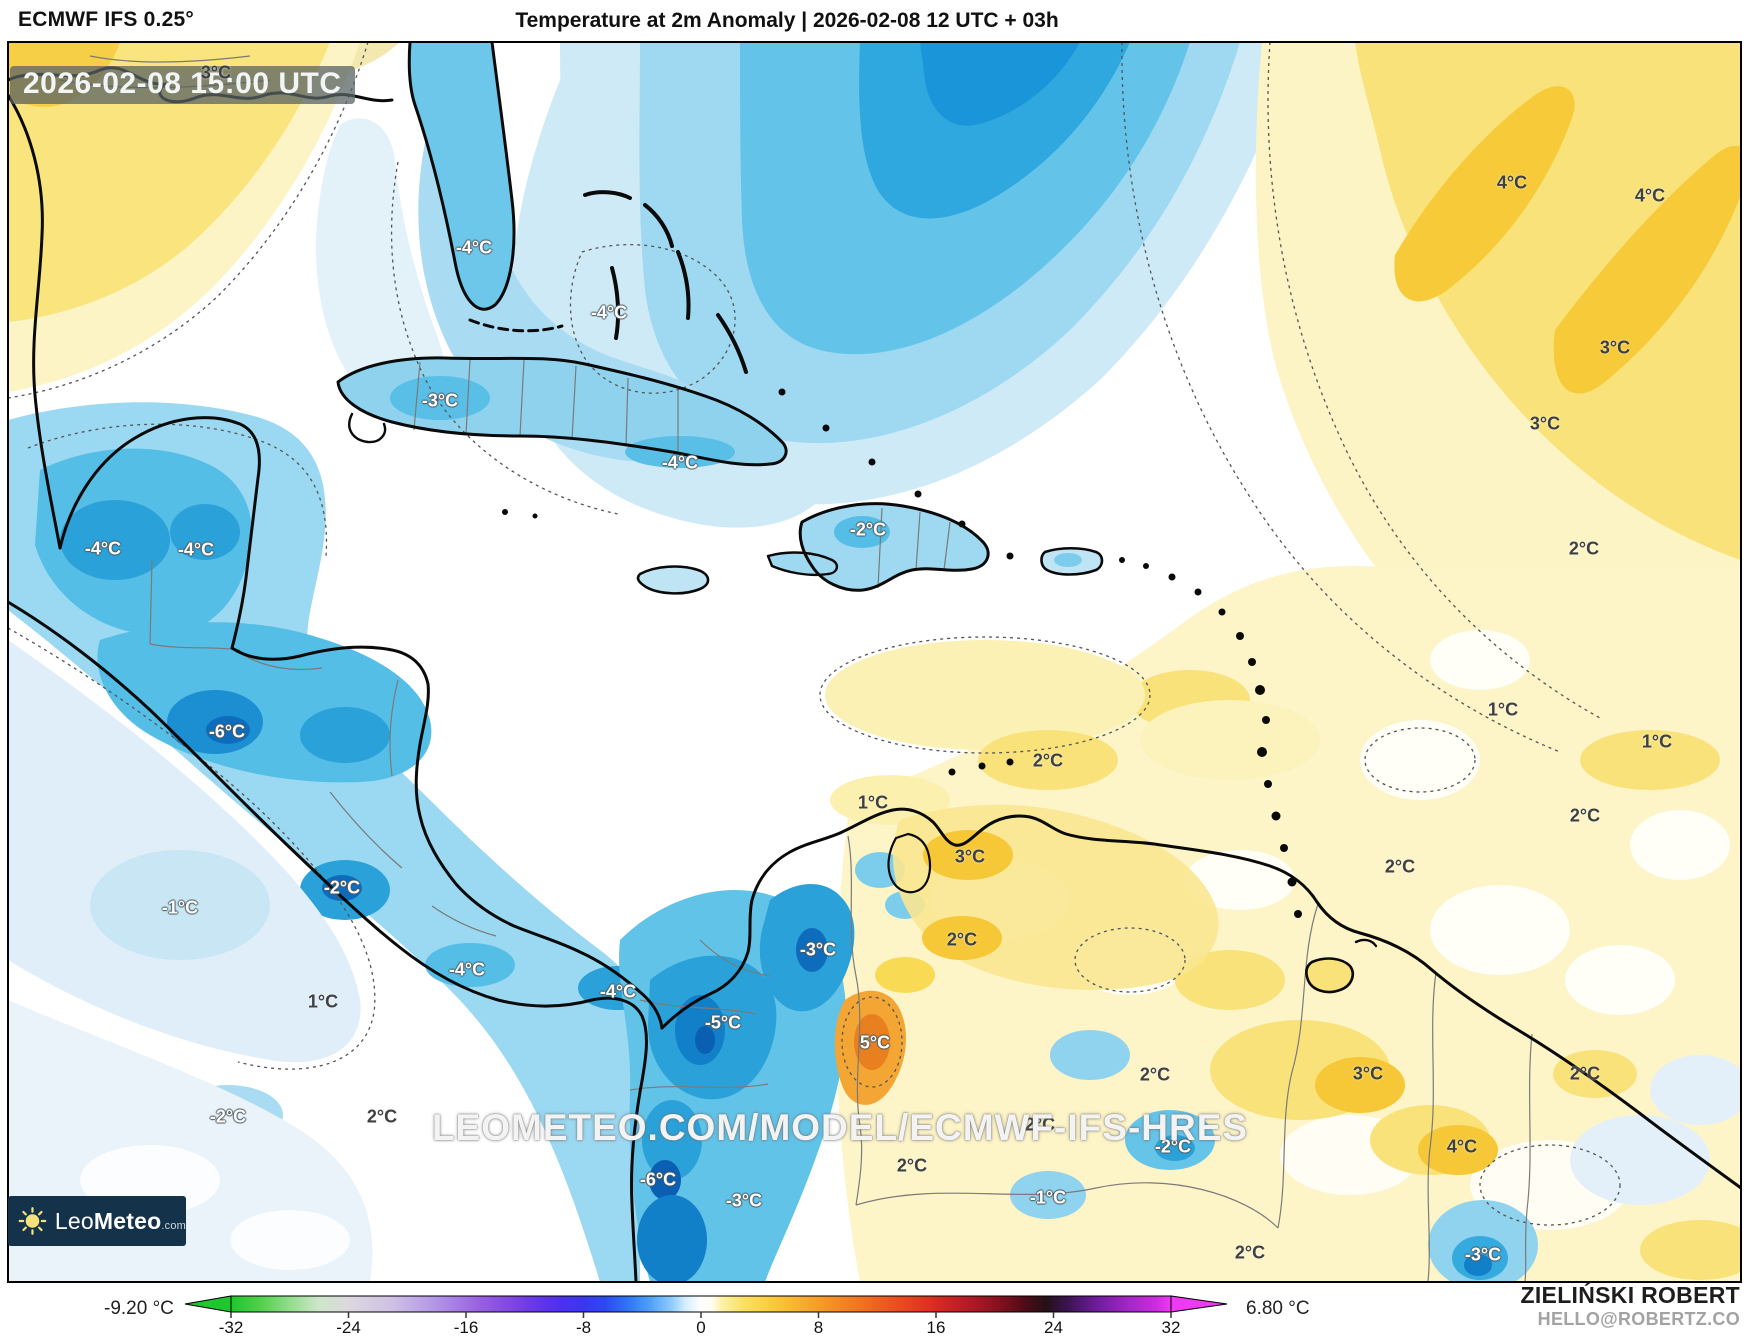 The width and height of the screenshot is (1749, 1338). What do you see at coordinates (1053, 1327) in the screenshot?
I see `colorbar-tick-label: 24` at bounding box center [1053, 1327].